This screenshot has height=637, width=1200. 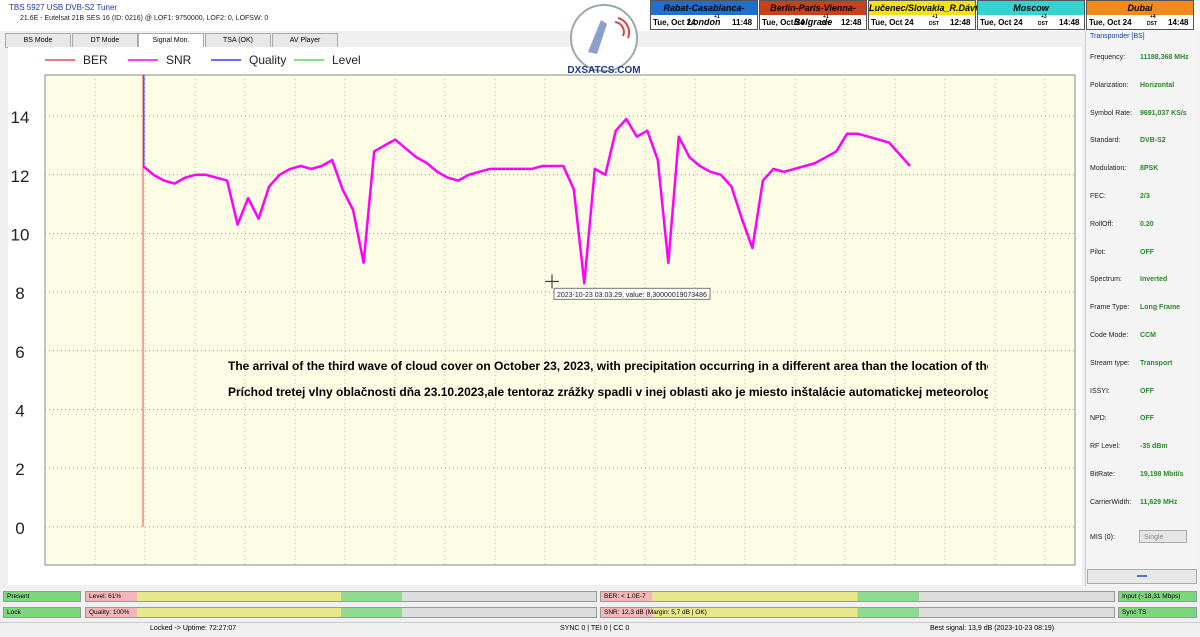 What do you see at coordinates (1098, 419) in the screenshot?
I see `field-label: NPD:` at bounding box center [1098, 419].